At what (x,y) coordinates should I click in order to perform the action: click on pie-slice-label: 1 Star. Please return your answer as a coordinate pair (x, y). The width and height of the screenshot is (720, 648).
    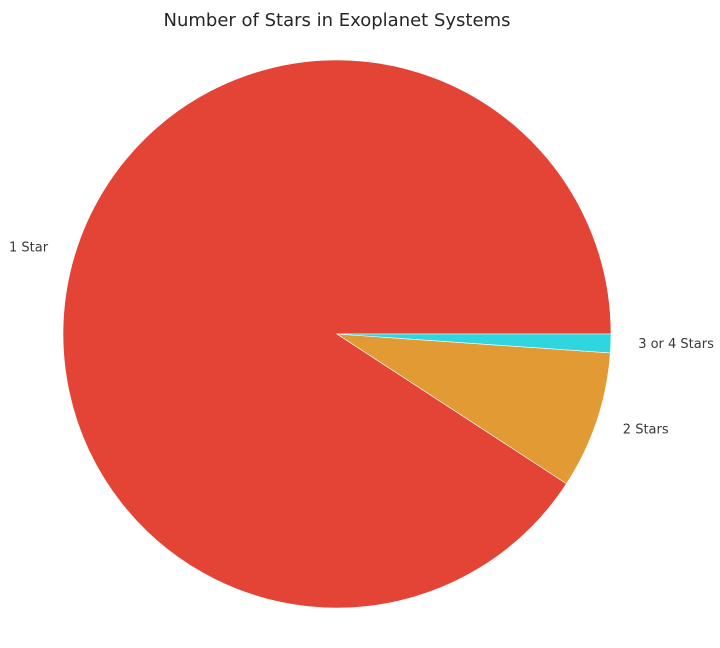
    Looking at the image, I should click on (29, 248).